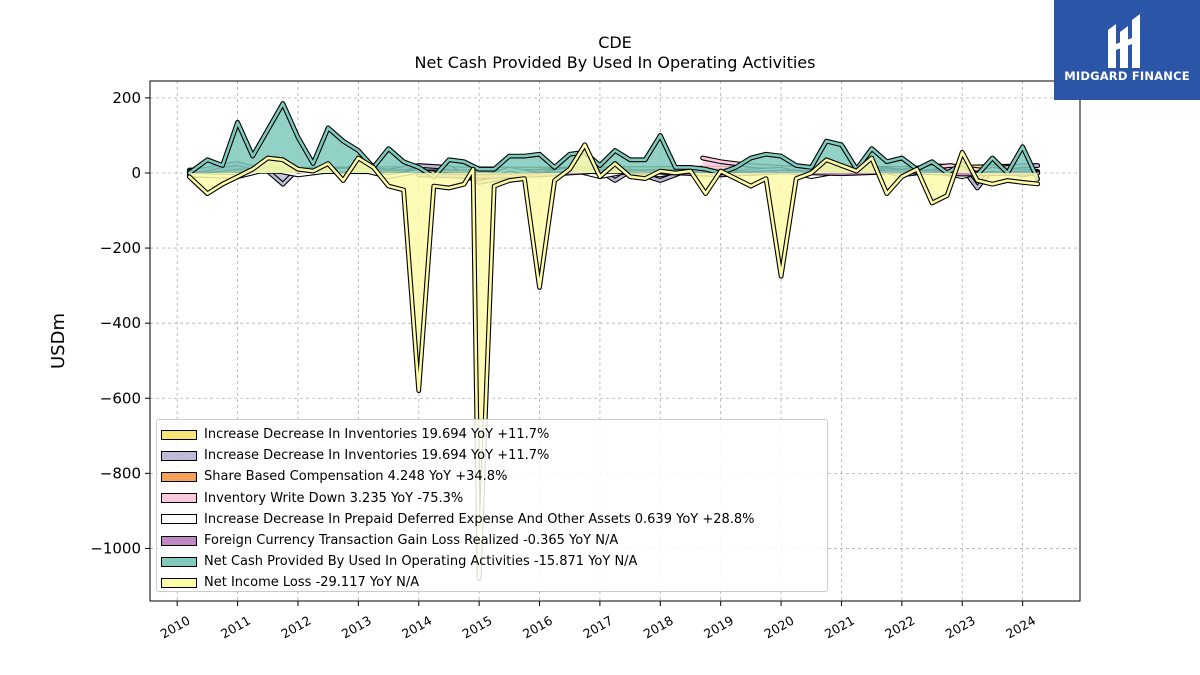 The width and height of the screenshot is (1200, 675). I want to click on y-tick-label: −400, so click(120, 323).